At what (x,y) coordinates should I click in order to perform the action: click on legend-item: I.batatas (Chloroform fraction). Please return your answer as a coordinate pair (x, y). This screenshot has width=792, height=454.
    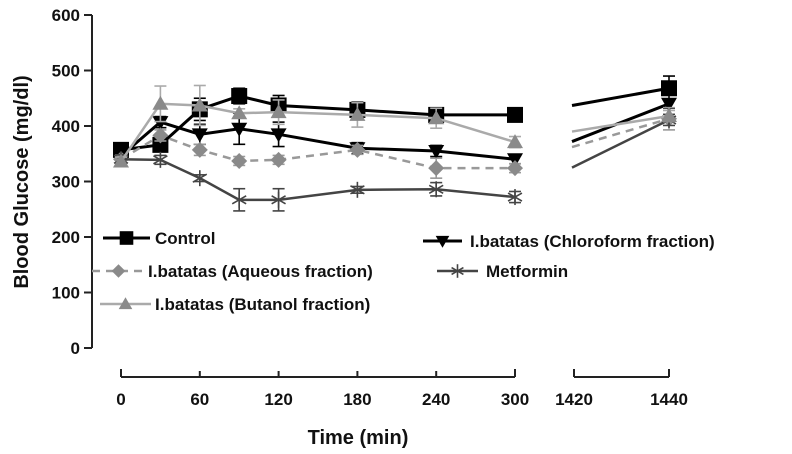
    Looking at the image, I should click on (569, 241).